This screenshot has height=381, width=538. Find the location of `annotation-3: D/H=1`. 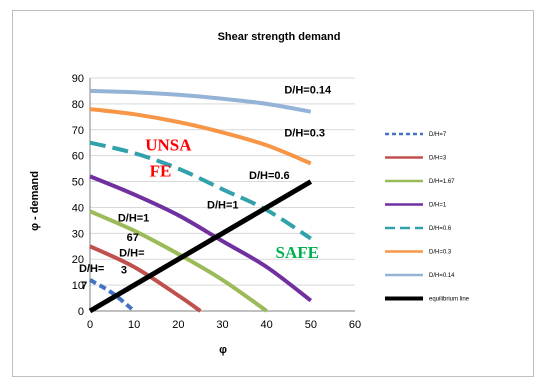

annotation-3: D/H=1 is located at coordinates (223, 206).